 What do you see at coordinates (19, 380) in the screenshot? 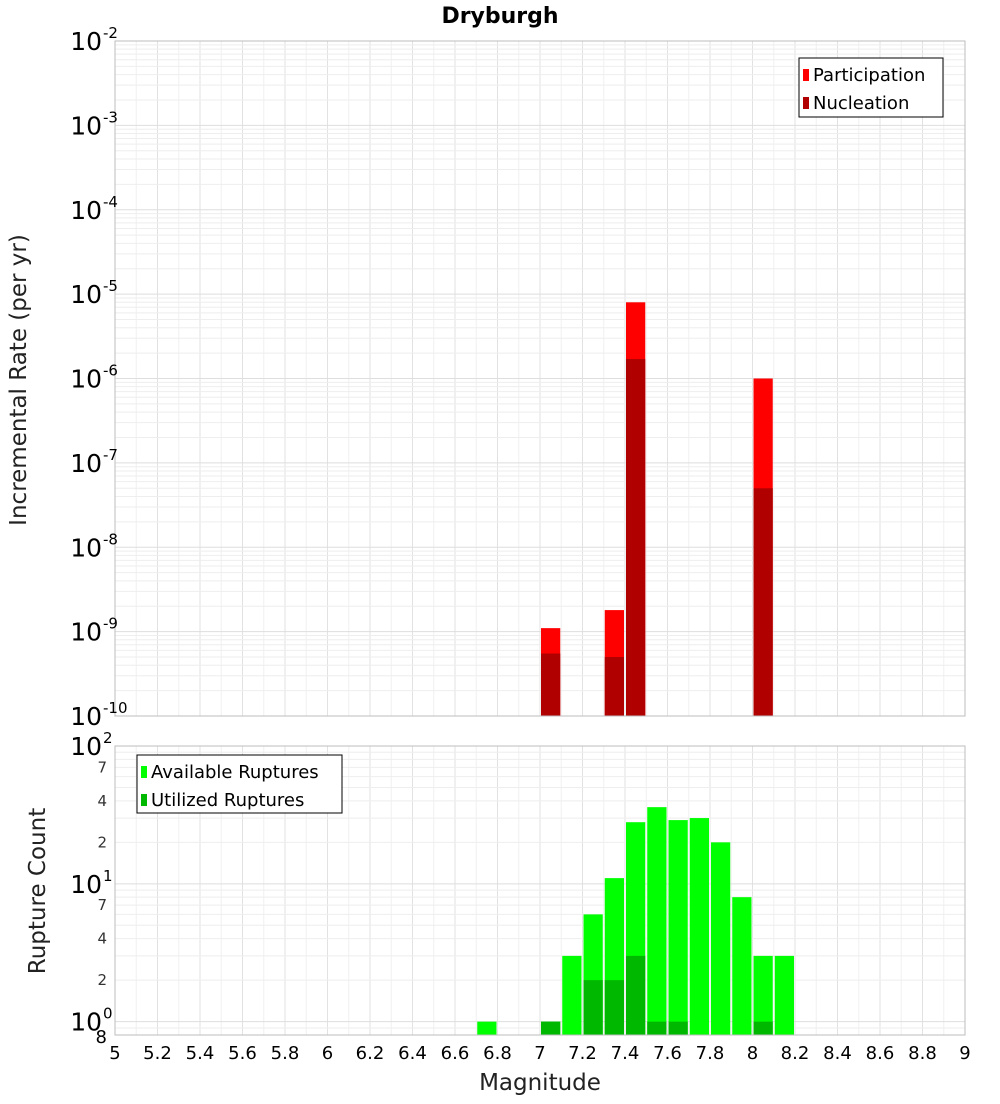
I see `y-axis-label-rate: Incremental Rate (per yr)` at bounding box center [19, 380].